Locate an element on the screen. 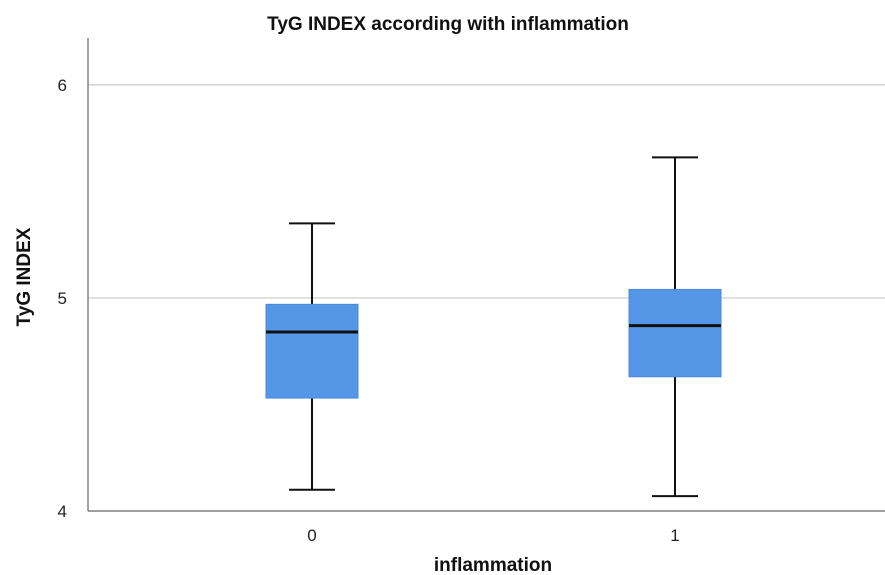 The image size is (885, 575). y-tick-label-5: 5 is located at coordinates (62, 298).